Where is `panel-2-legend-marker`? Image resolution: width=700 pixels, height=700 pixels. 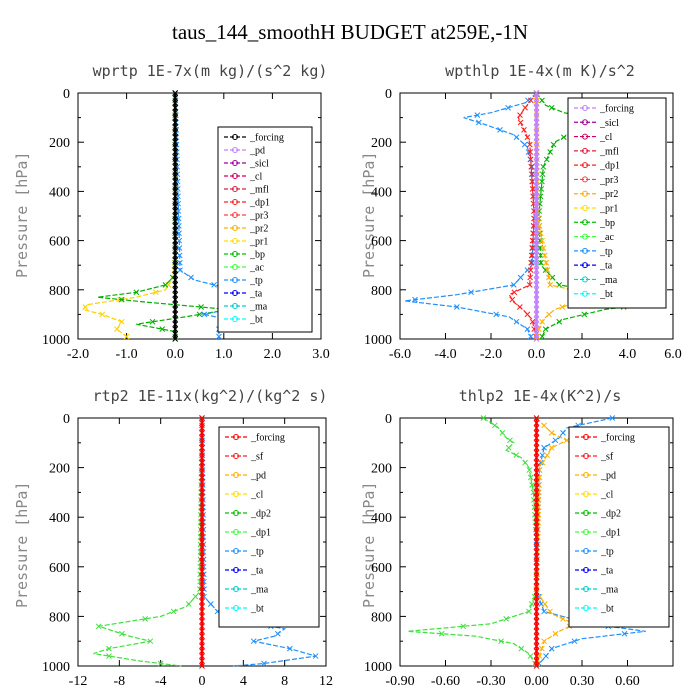
panel-2-legend-marker is located at coordinates (585, 193).